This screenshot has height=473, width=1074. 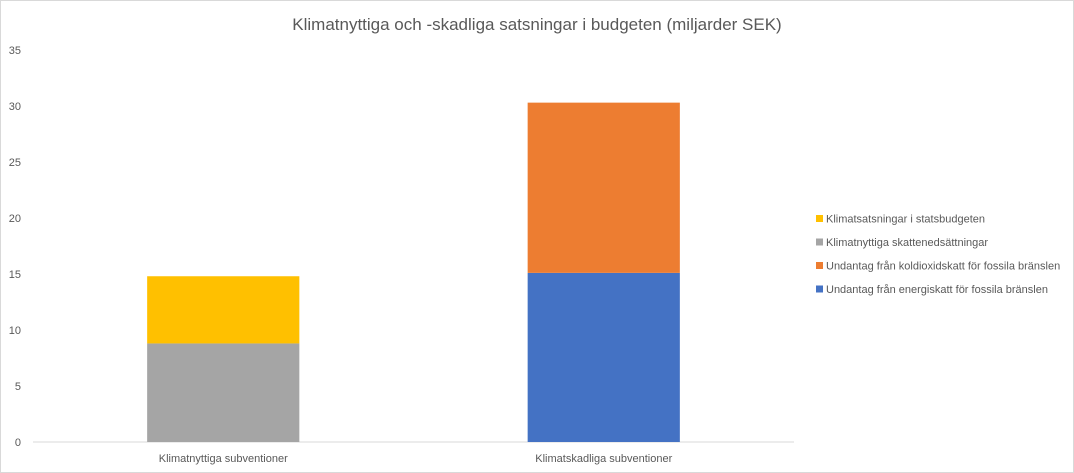 What do you see at coordinates (18, 443) in the screenshot?
I see `y-tick-label-0: 0` at bounding box center [18, 443].